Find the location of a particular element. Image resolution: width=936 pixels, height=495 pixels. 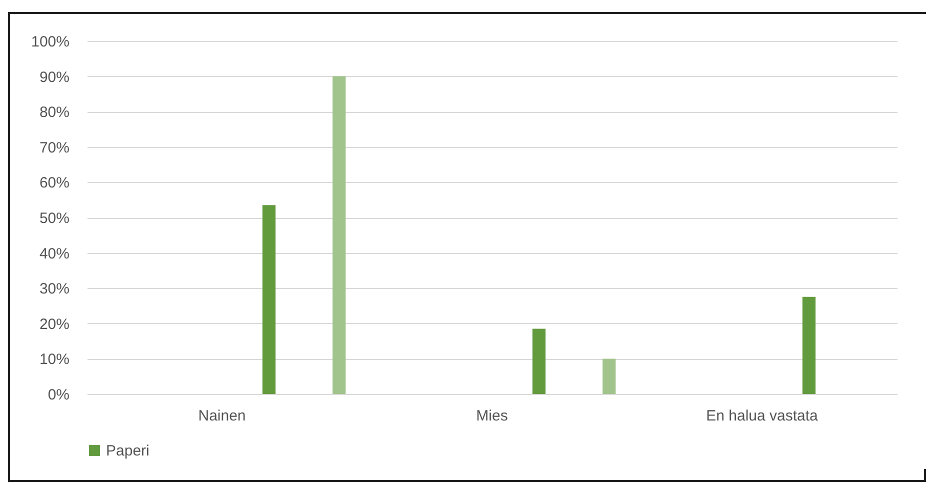

x-tick-label: Nainen is located at coordinates (222, 416).